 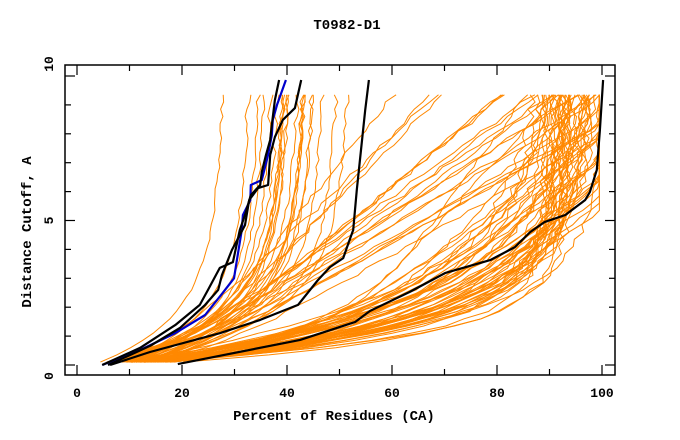 What do you see at coordinates (49, 64) in the screenshot?
I see `y-tick-label: 10` at bounding box center [49, 64].